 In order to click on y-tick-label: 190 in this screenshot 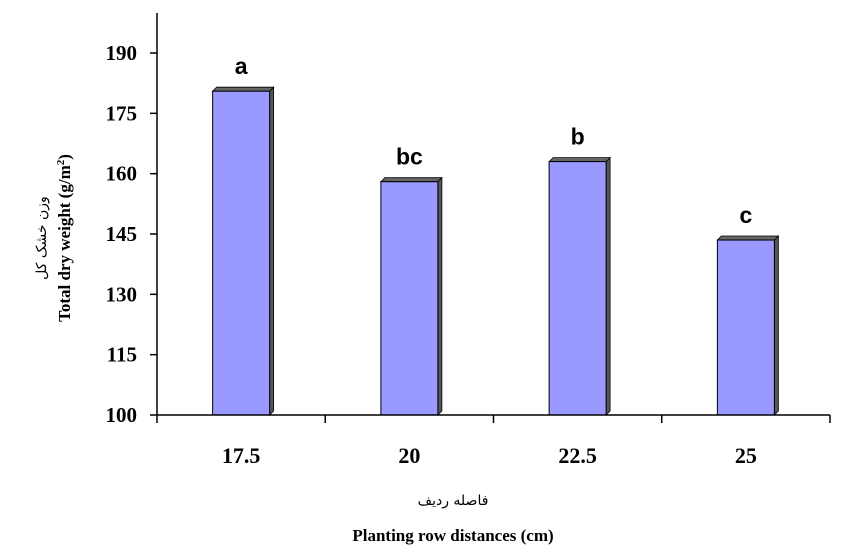, I will do `click(122, 53)`.